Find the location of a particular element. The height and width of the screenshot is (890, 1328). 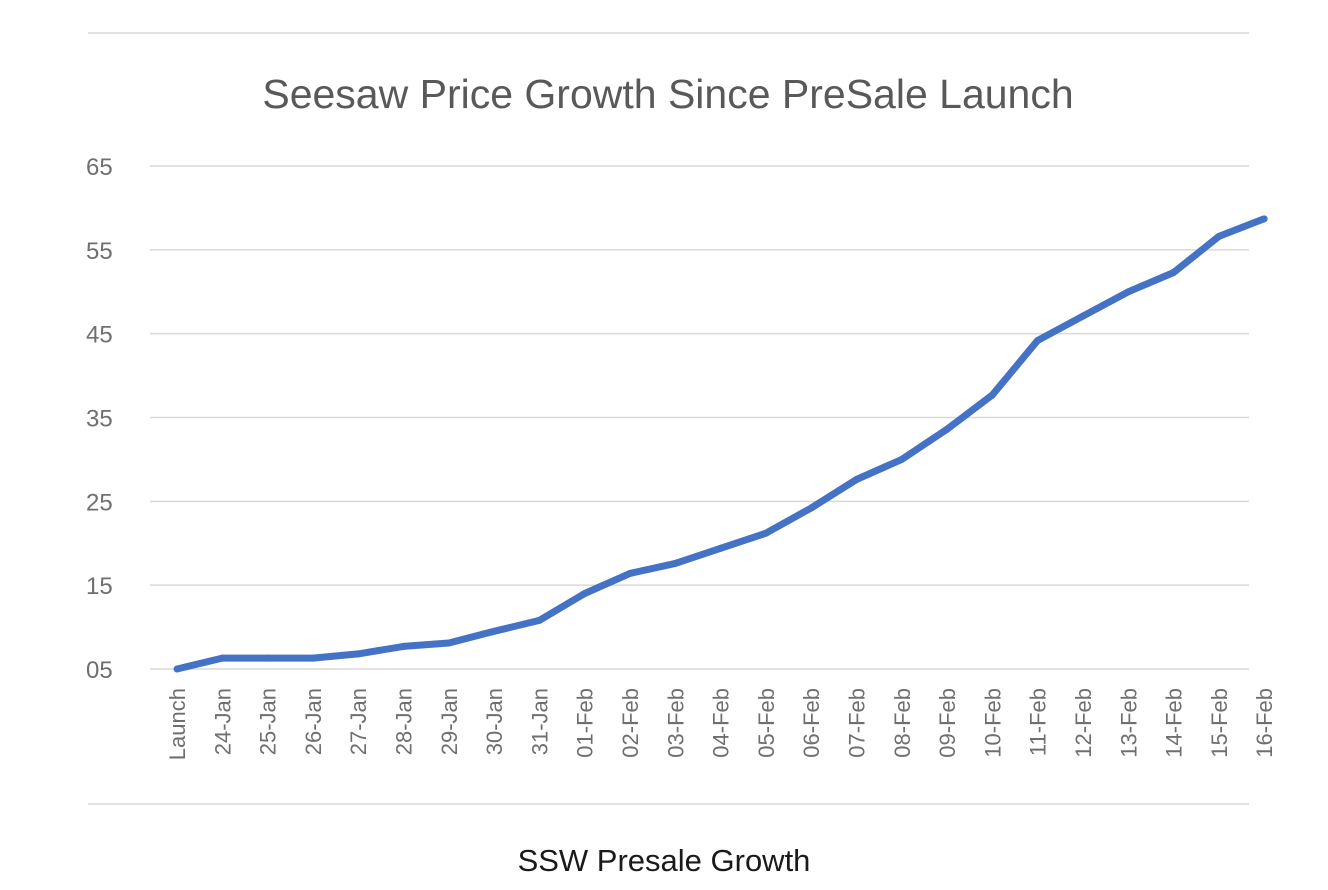

chart-title: Seesaw Price Growth Since PreSale Launch is located at coordinates (667, 94).